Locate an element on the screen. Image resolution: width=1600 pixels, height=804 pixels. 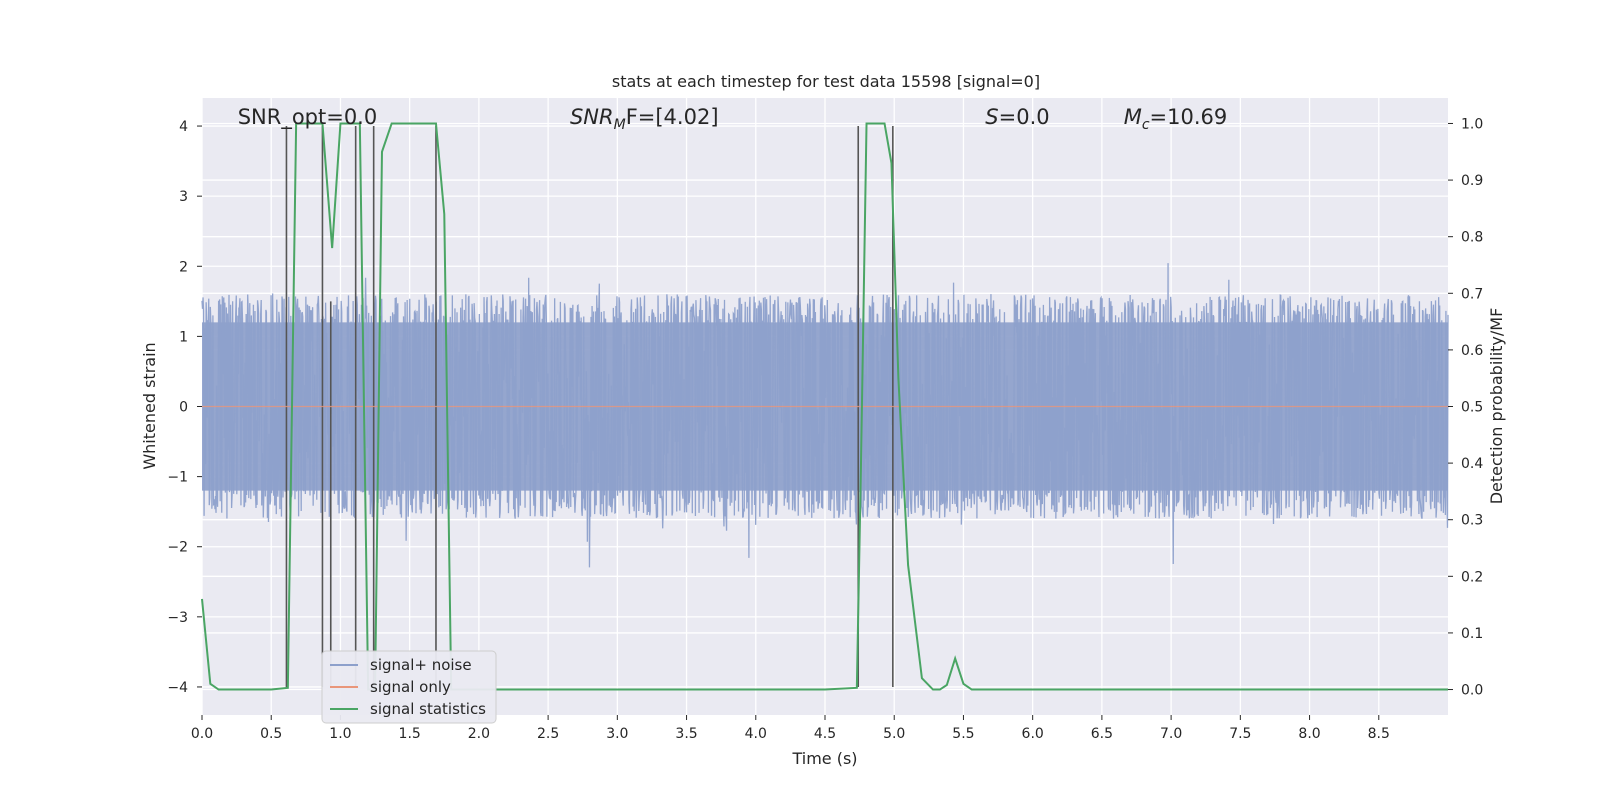
y-left-tick-label-3: 1 is located at coordinates (183, 337).